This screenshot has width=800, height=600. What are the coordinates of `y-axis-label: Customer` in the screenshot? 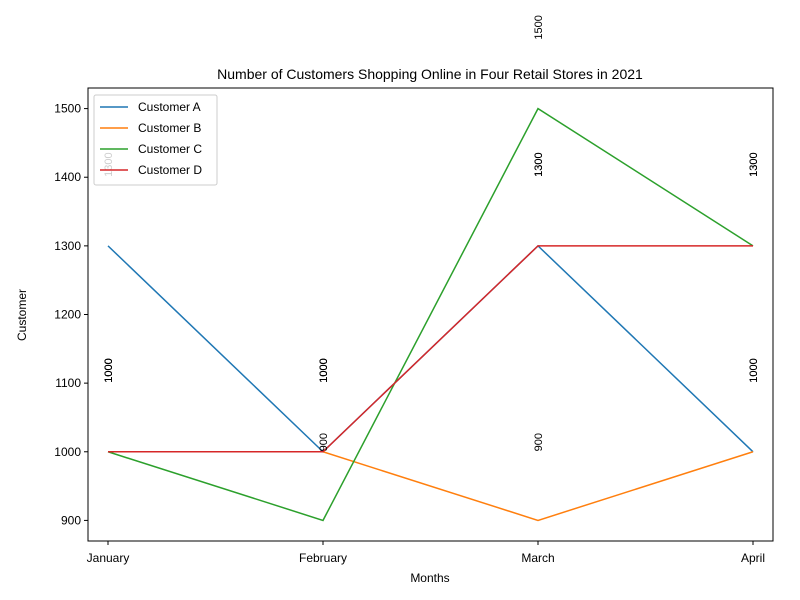 It's located at (22, 315).